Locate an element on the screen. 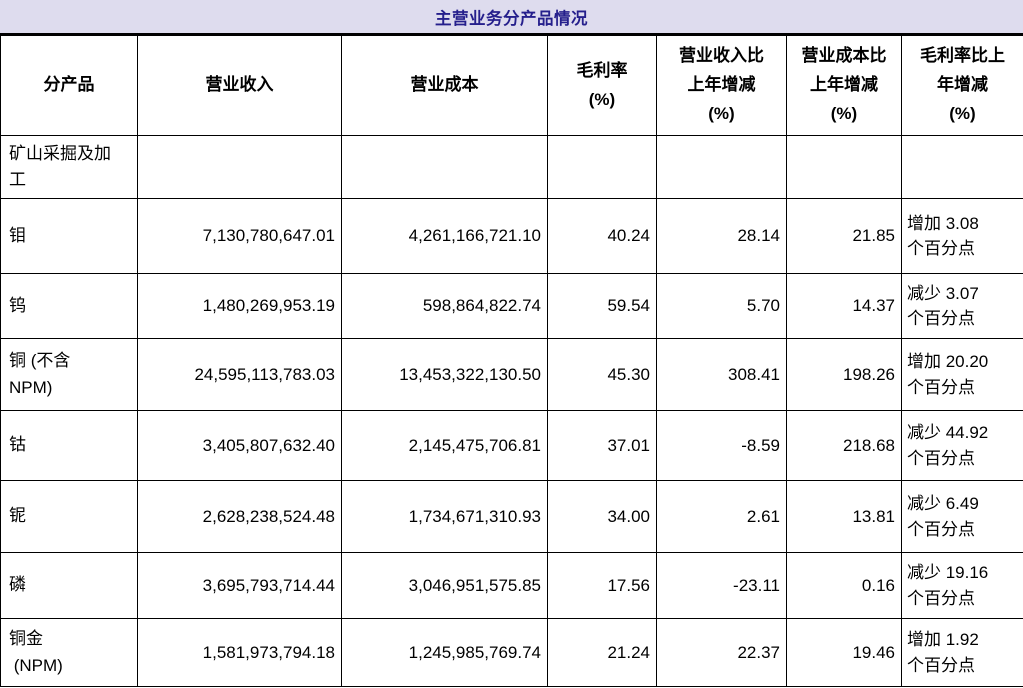 This screenshot has height=688, width=1023. cell-margin-yoy-change: 增加 20.20 个百分点 is located at coordinates (962, 374).